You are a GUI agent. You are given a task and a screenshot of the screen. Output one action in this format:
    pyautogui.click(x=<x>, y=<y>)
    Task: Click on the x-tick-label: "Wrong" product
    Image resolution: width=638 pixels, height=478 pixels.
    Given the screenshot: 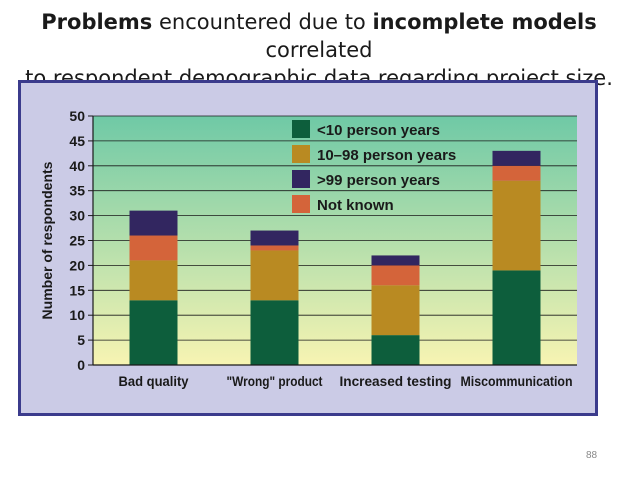 What is the action you would take?
    pyautogui.click(x=275, y=381)
    